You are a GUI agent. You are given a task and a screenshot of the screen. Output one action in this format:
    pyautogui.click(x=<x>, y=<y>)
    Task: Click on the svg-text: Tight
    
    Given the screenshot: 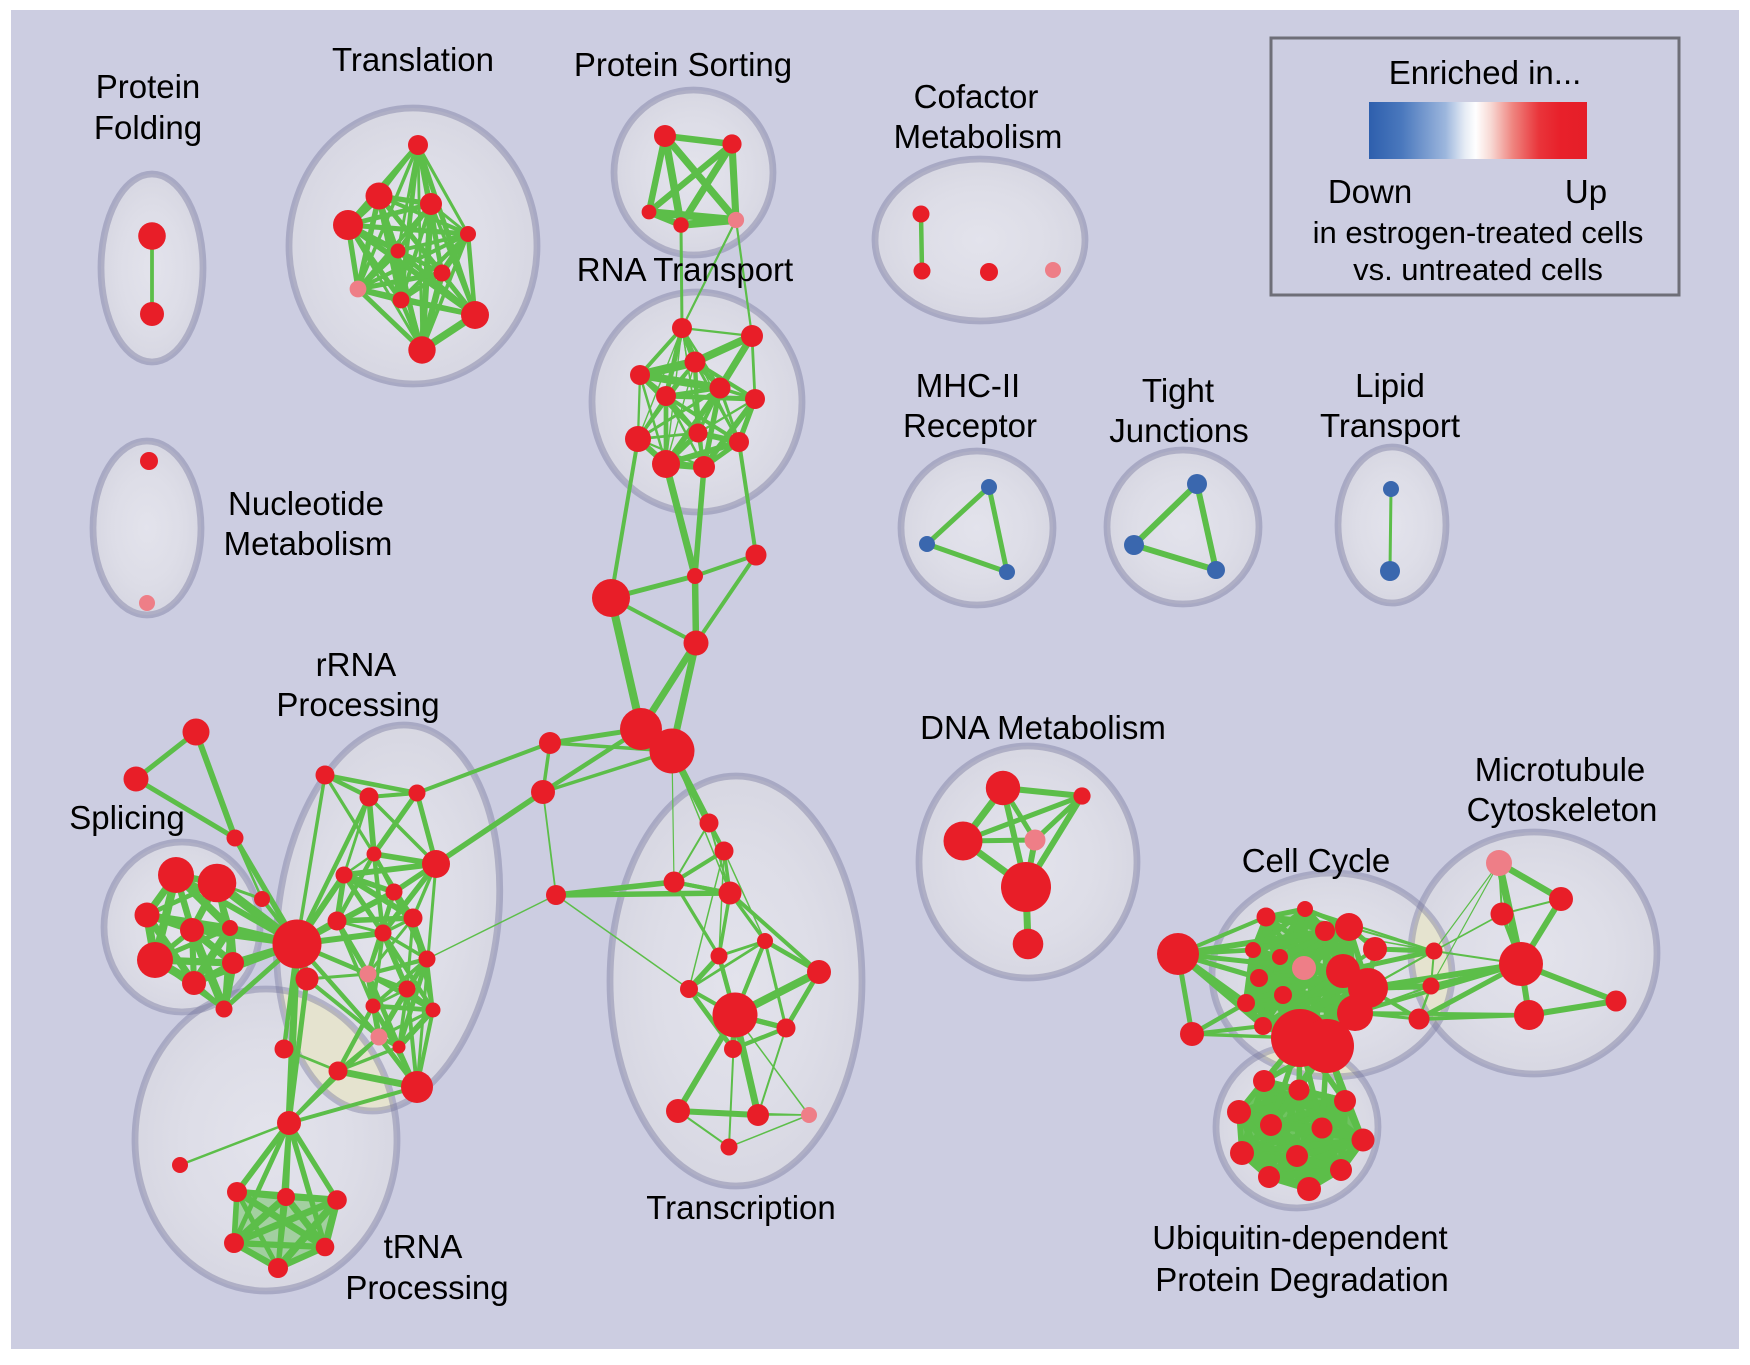 What is the action you would take?
    pyautogui.click(x=1178, y=390)
    